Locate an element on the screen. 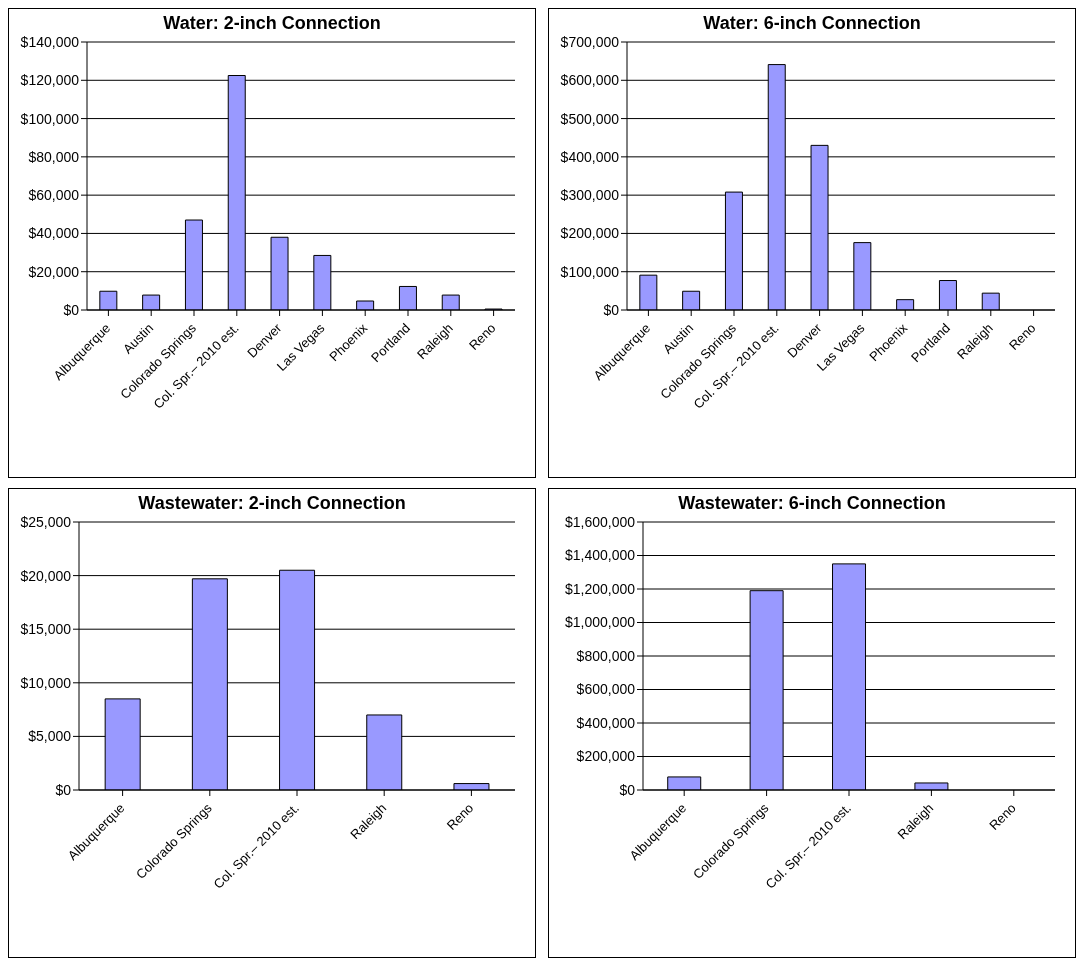  y-tick-label: $10,000 is located at coordinates (46, 682).